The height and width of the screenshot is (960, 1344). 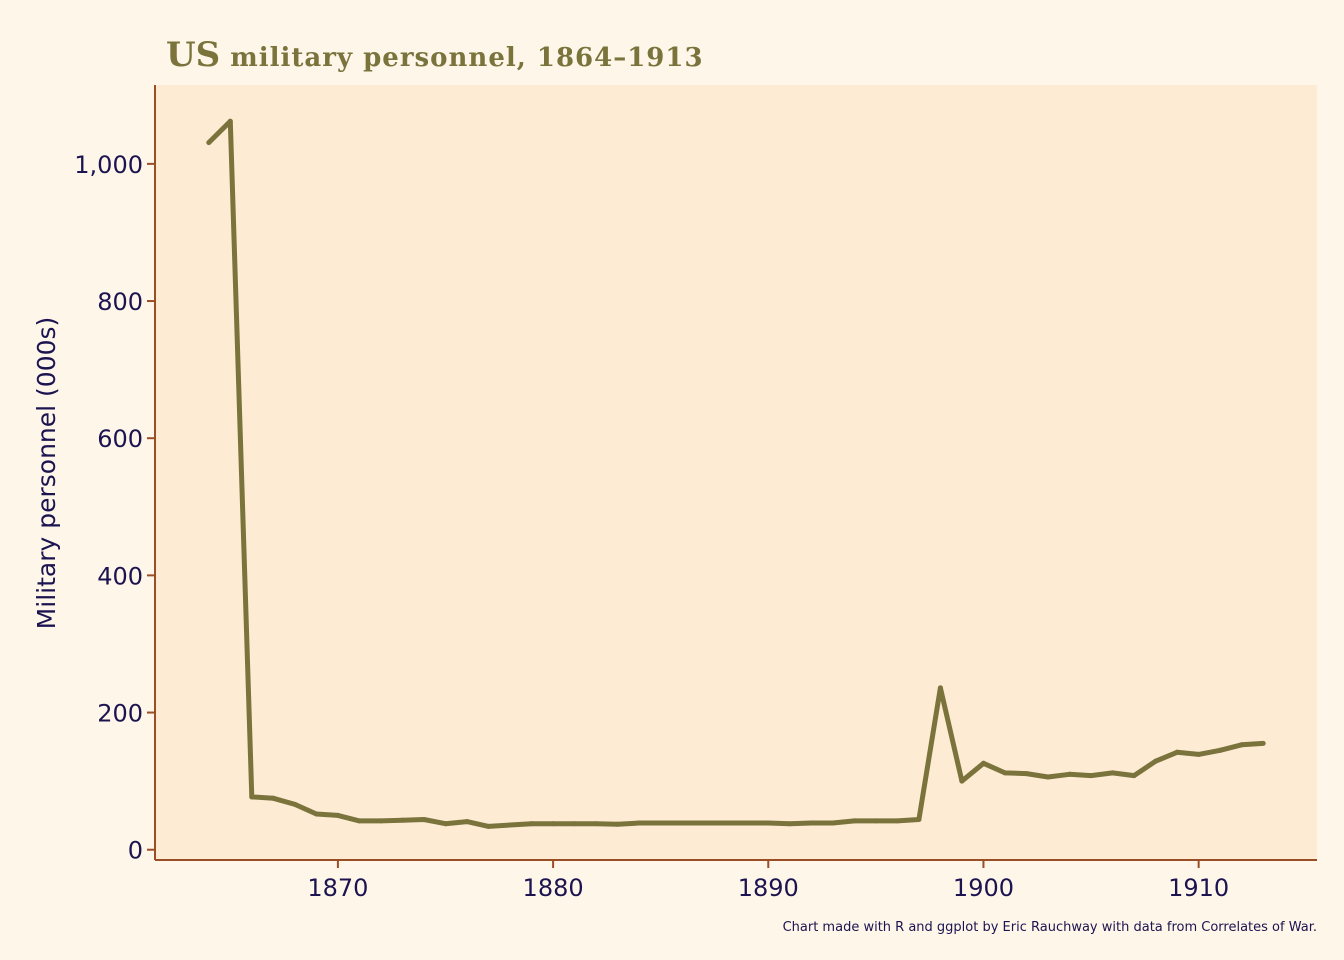 I want to click on chart-title: US military personnel, 1864–1913, so click(x=435, y=55).